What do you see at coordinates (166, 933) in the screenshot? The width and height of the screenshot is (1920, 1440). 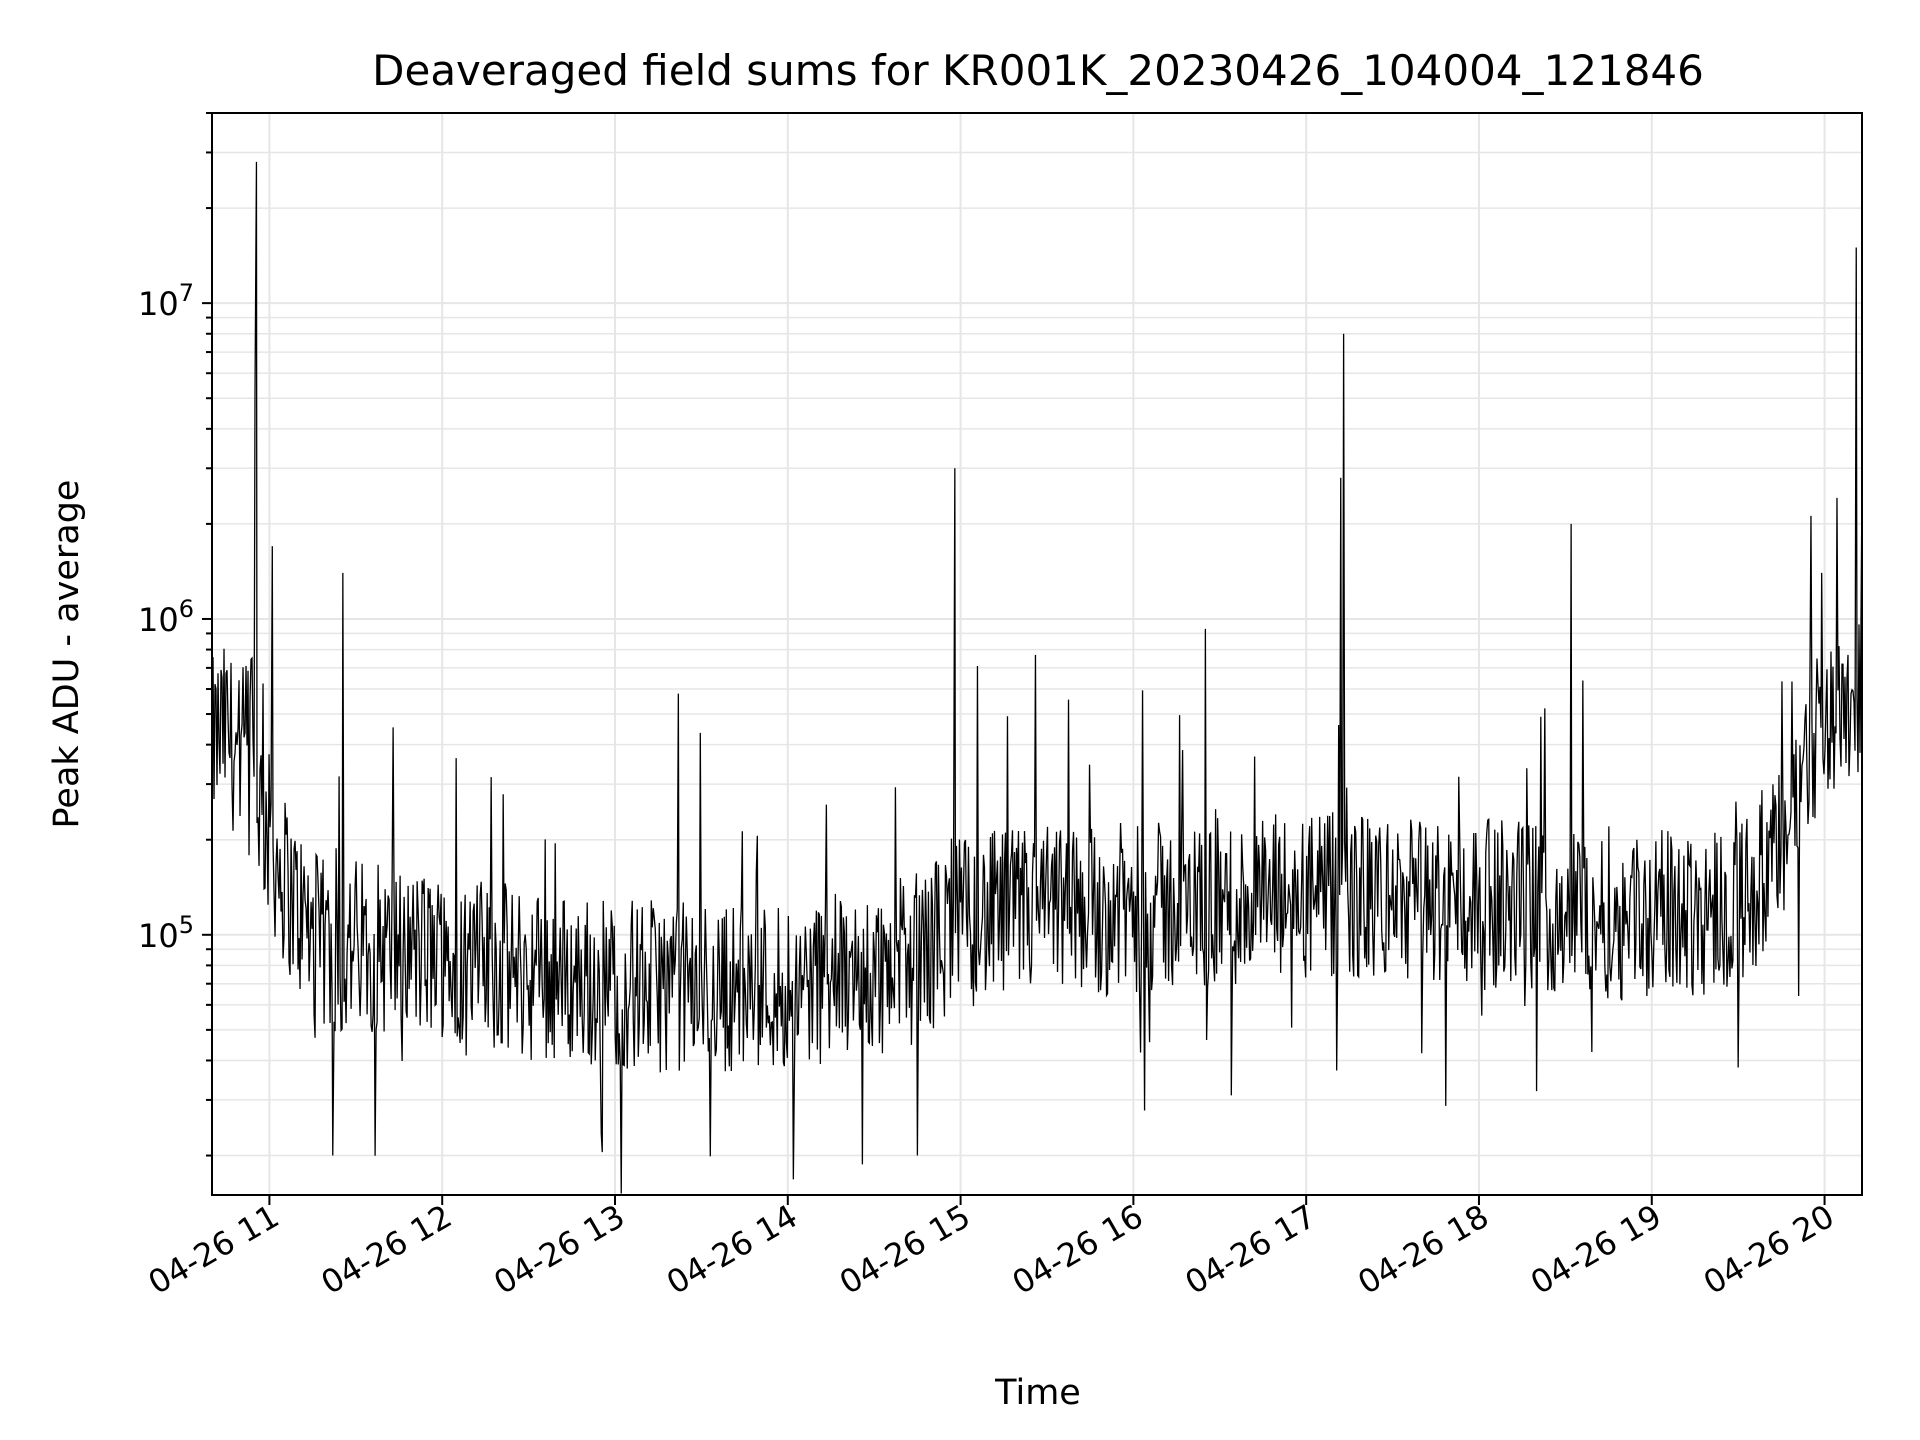 I see `y-tick-label: 10⁵` at bounding box center [166, 933].